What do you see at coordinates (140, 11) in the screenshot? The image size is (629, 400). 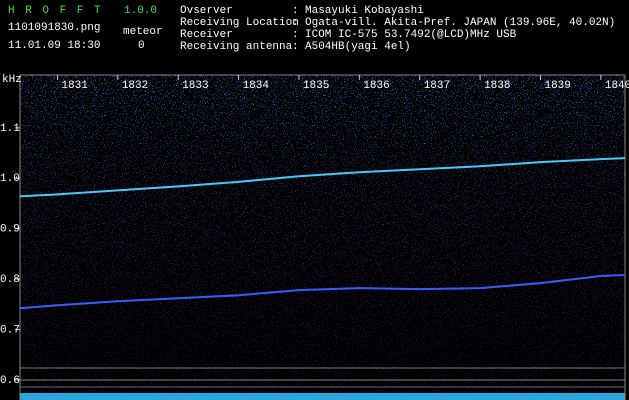 I see `version: 1.0.0` at bounding box center [140, 11].